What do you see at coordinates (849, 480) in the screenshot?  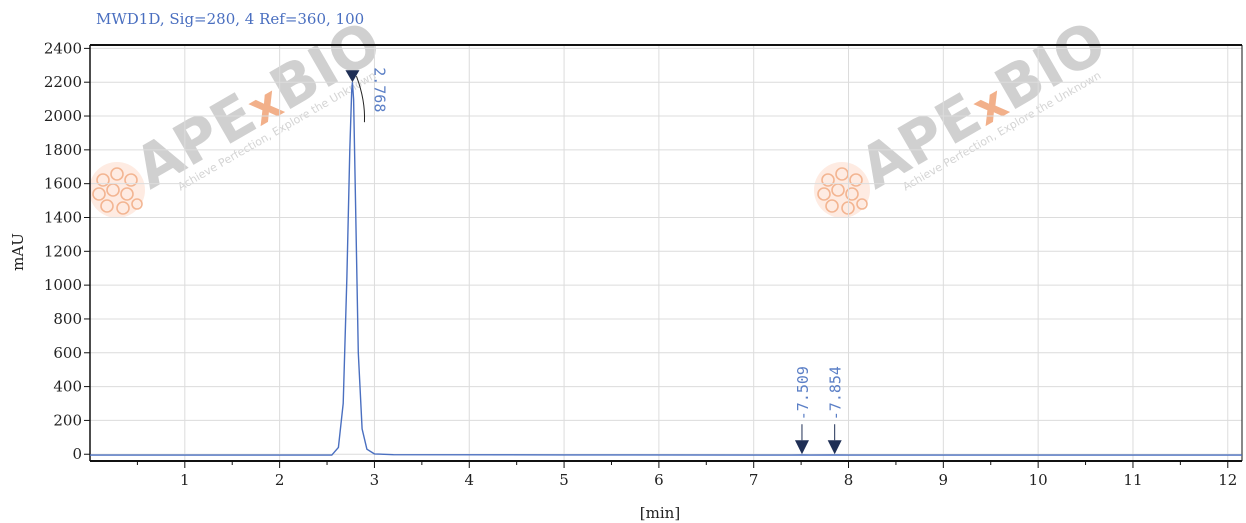 I see `x-tick-label: 8` at bounding box center [849, 480].